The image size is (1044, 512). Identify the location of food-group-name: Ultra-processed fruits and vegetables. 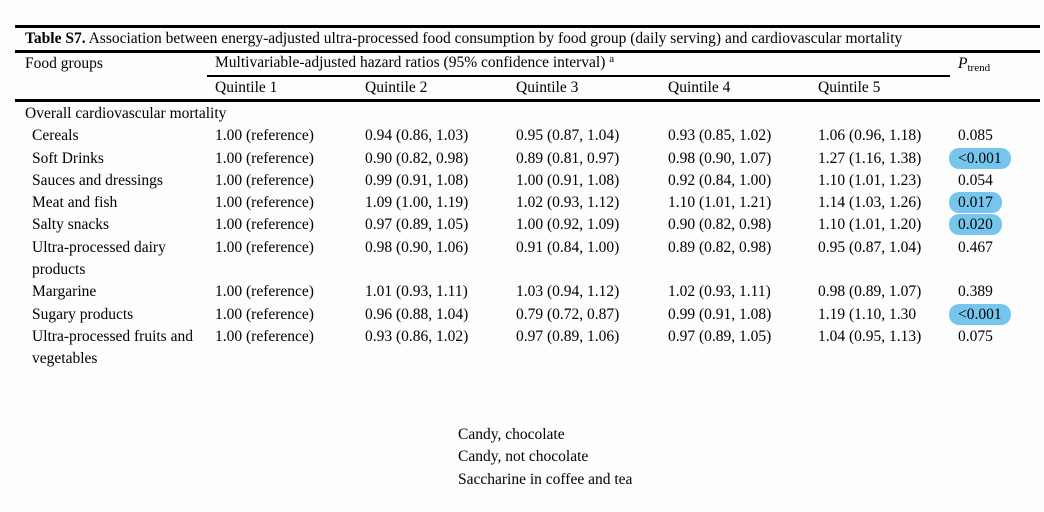
(112, 347).